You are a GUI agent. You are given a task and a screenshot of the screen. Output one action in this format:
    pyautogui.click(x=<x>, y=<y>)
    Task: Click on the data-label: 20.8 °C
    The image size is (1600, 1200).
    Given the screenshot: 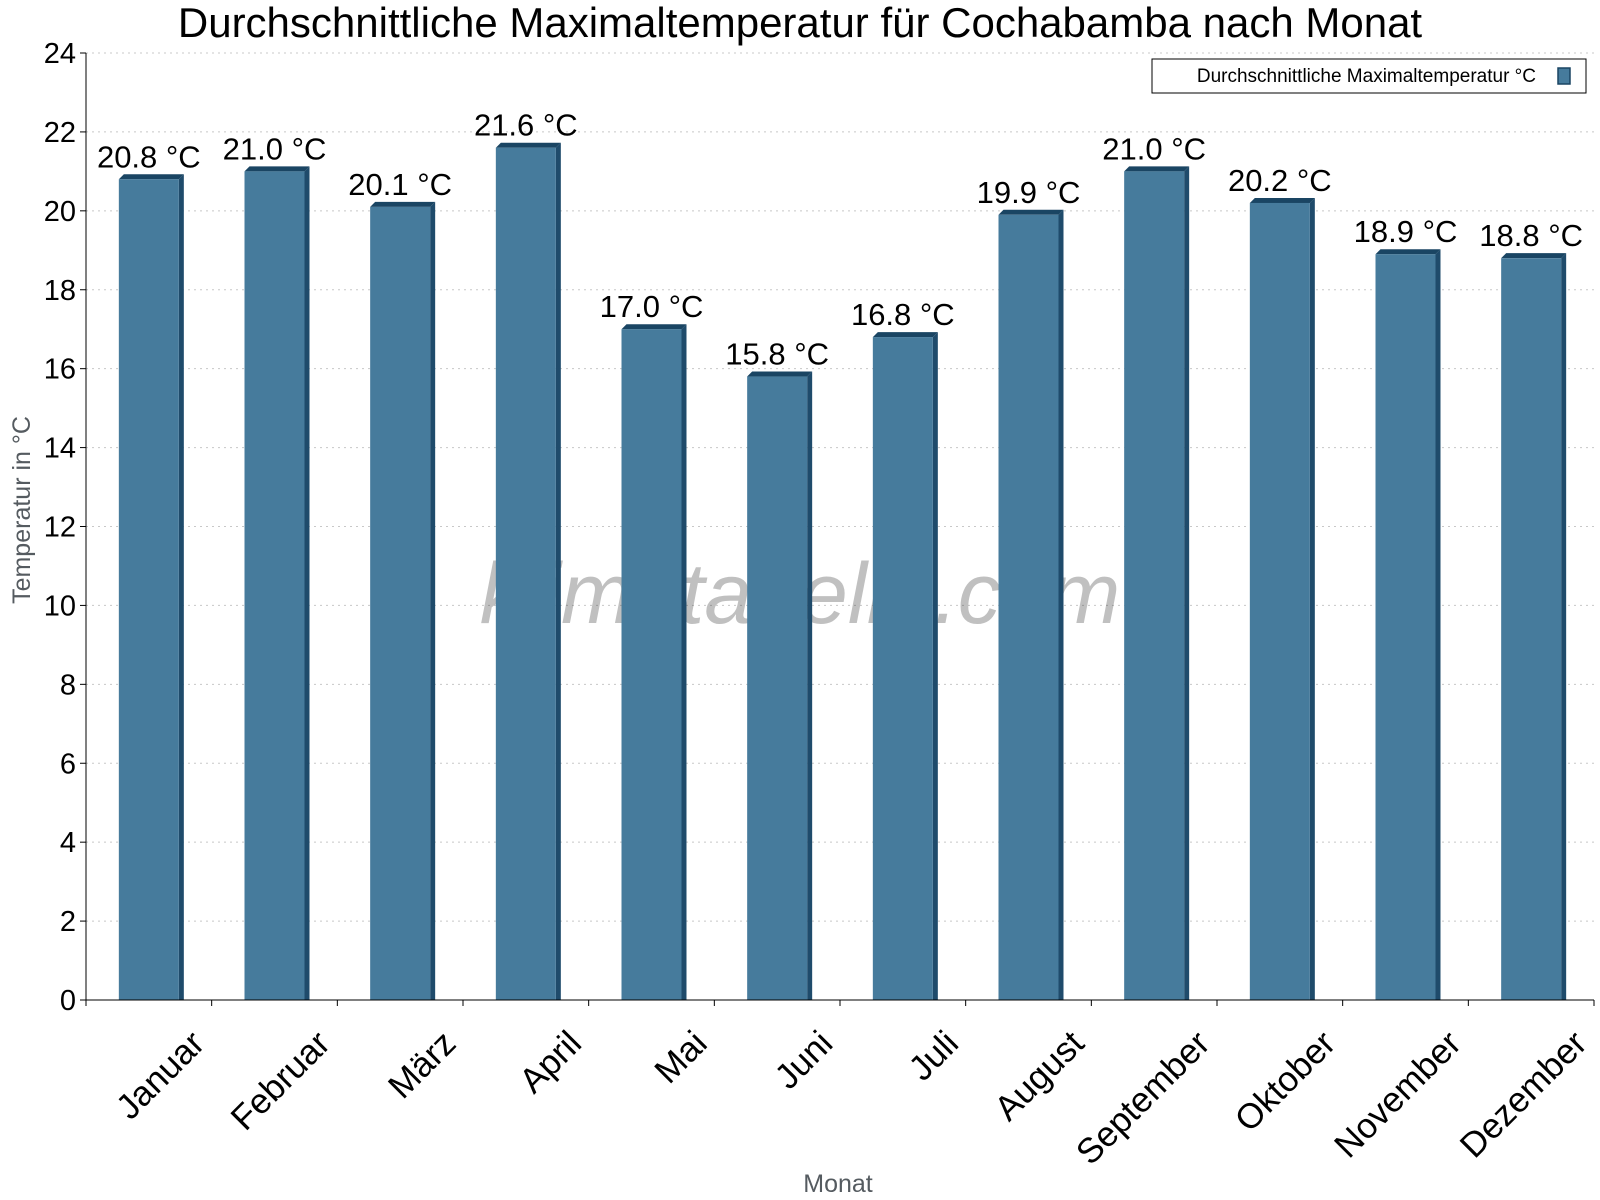 What is the action you would take?
    pyautogui.click(x=149, y=156)
    